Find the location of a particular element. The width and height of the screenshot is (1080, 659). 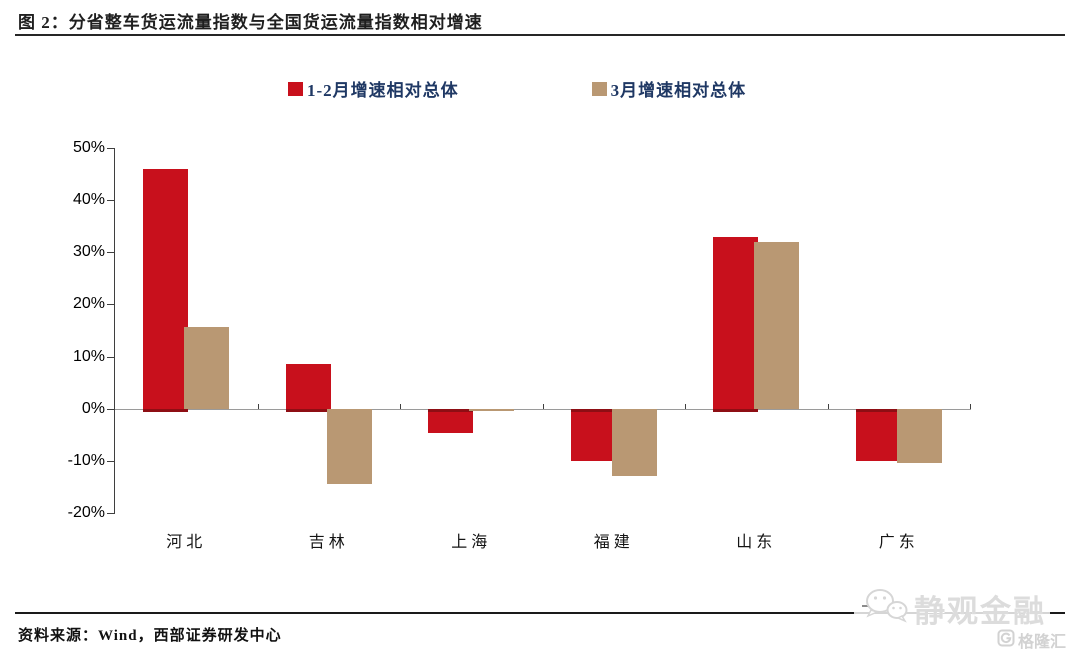

legend-swatch-red-icon is located at coordinates (295, 88).